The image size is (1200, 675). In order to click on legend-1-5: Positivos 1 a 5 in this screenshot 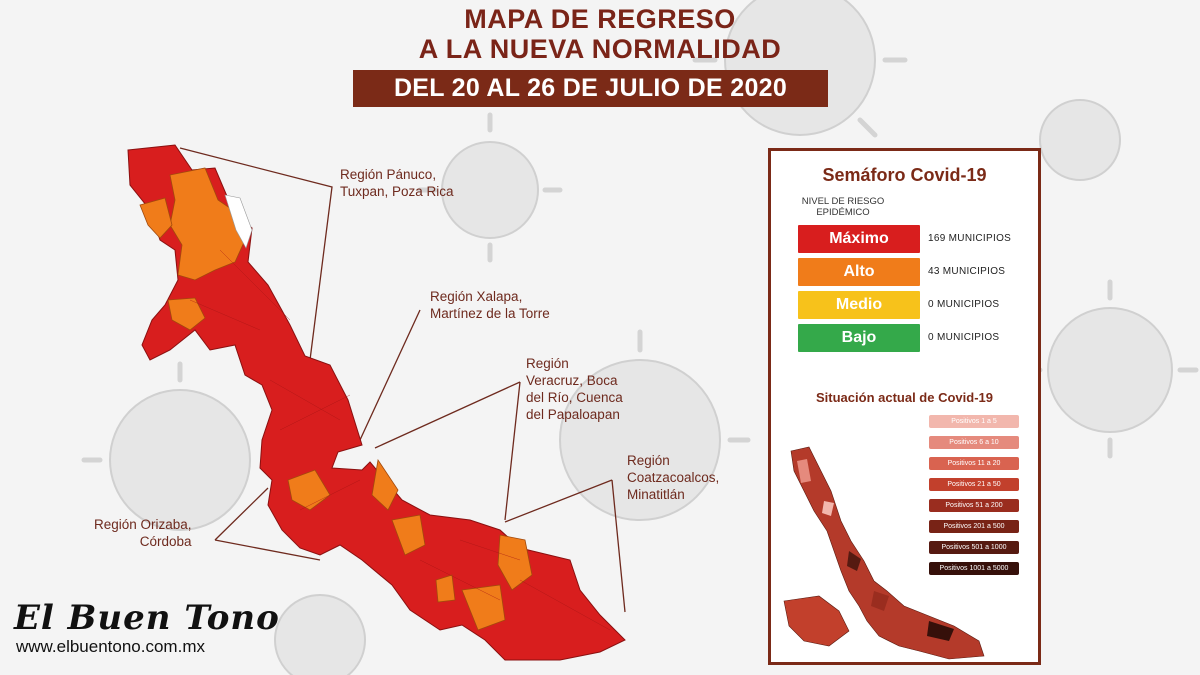, I will do `click(974, 421)`.